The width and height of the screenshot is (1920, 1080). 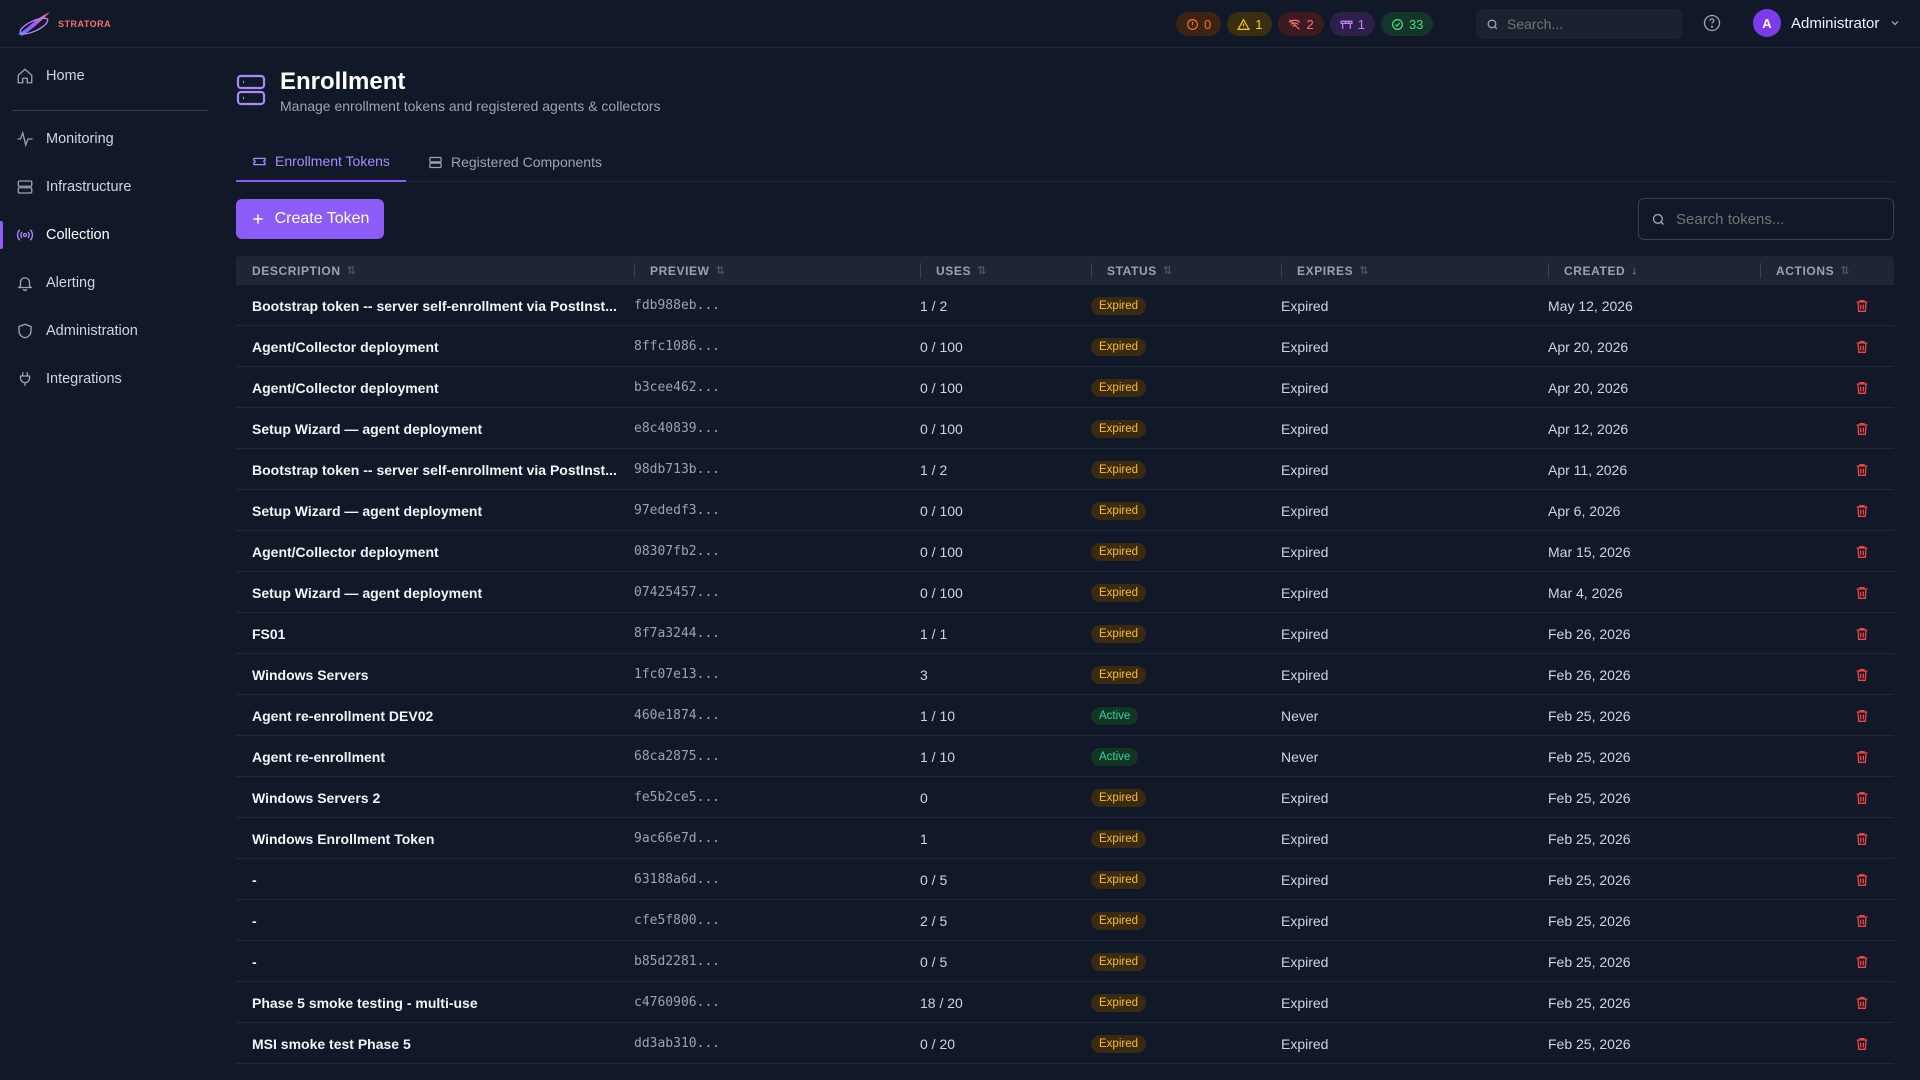 I want to click on cell-created: Apr 11, 2026, so click(x=1588, y=469).